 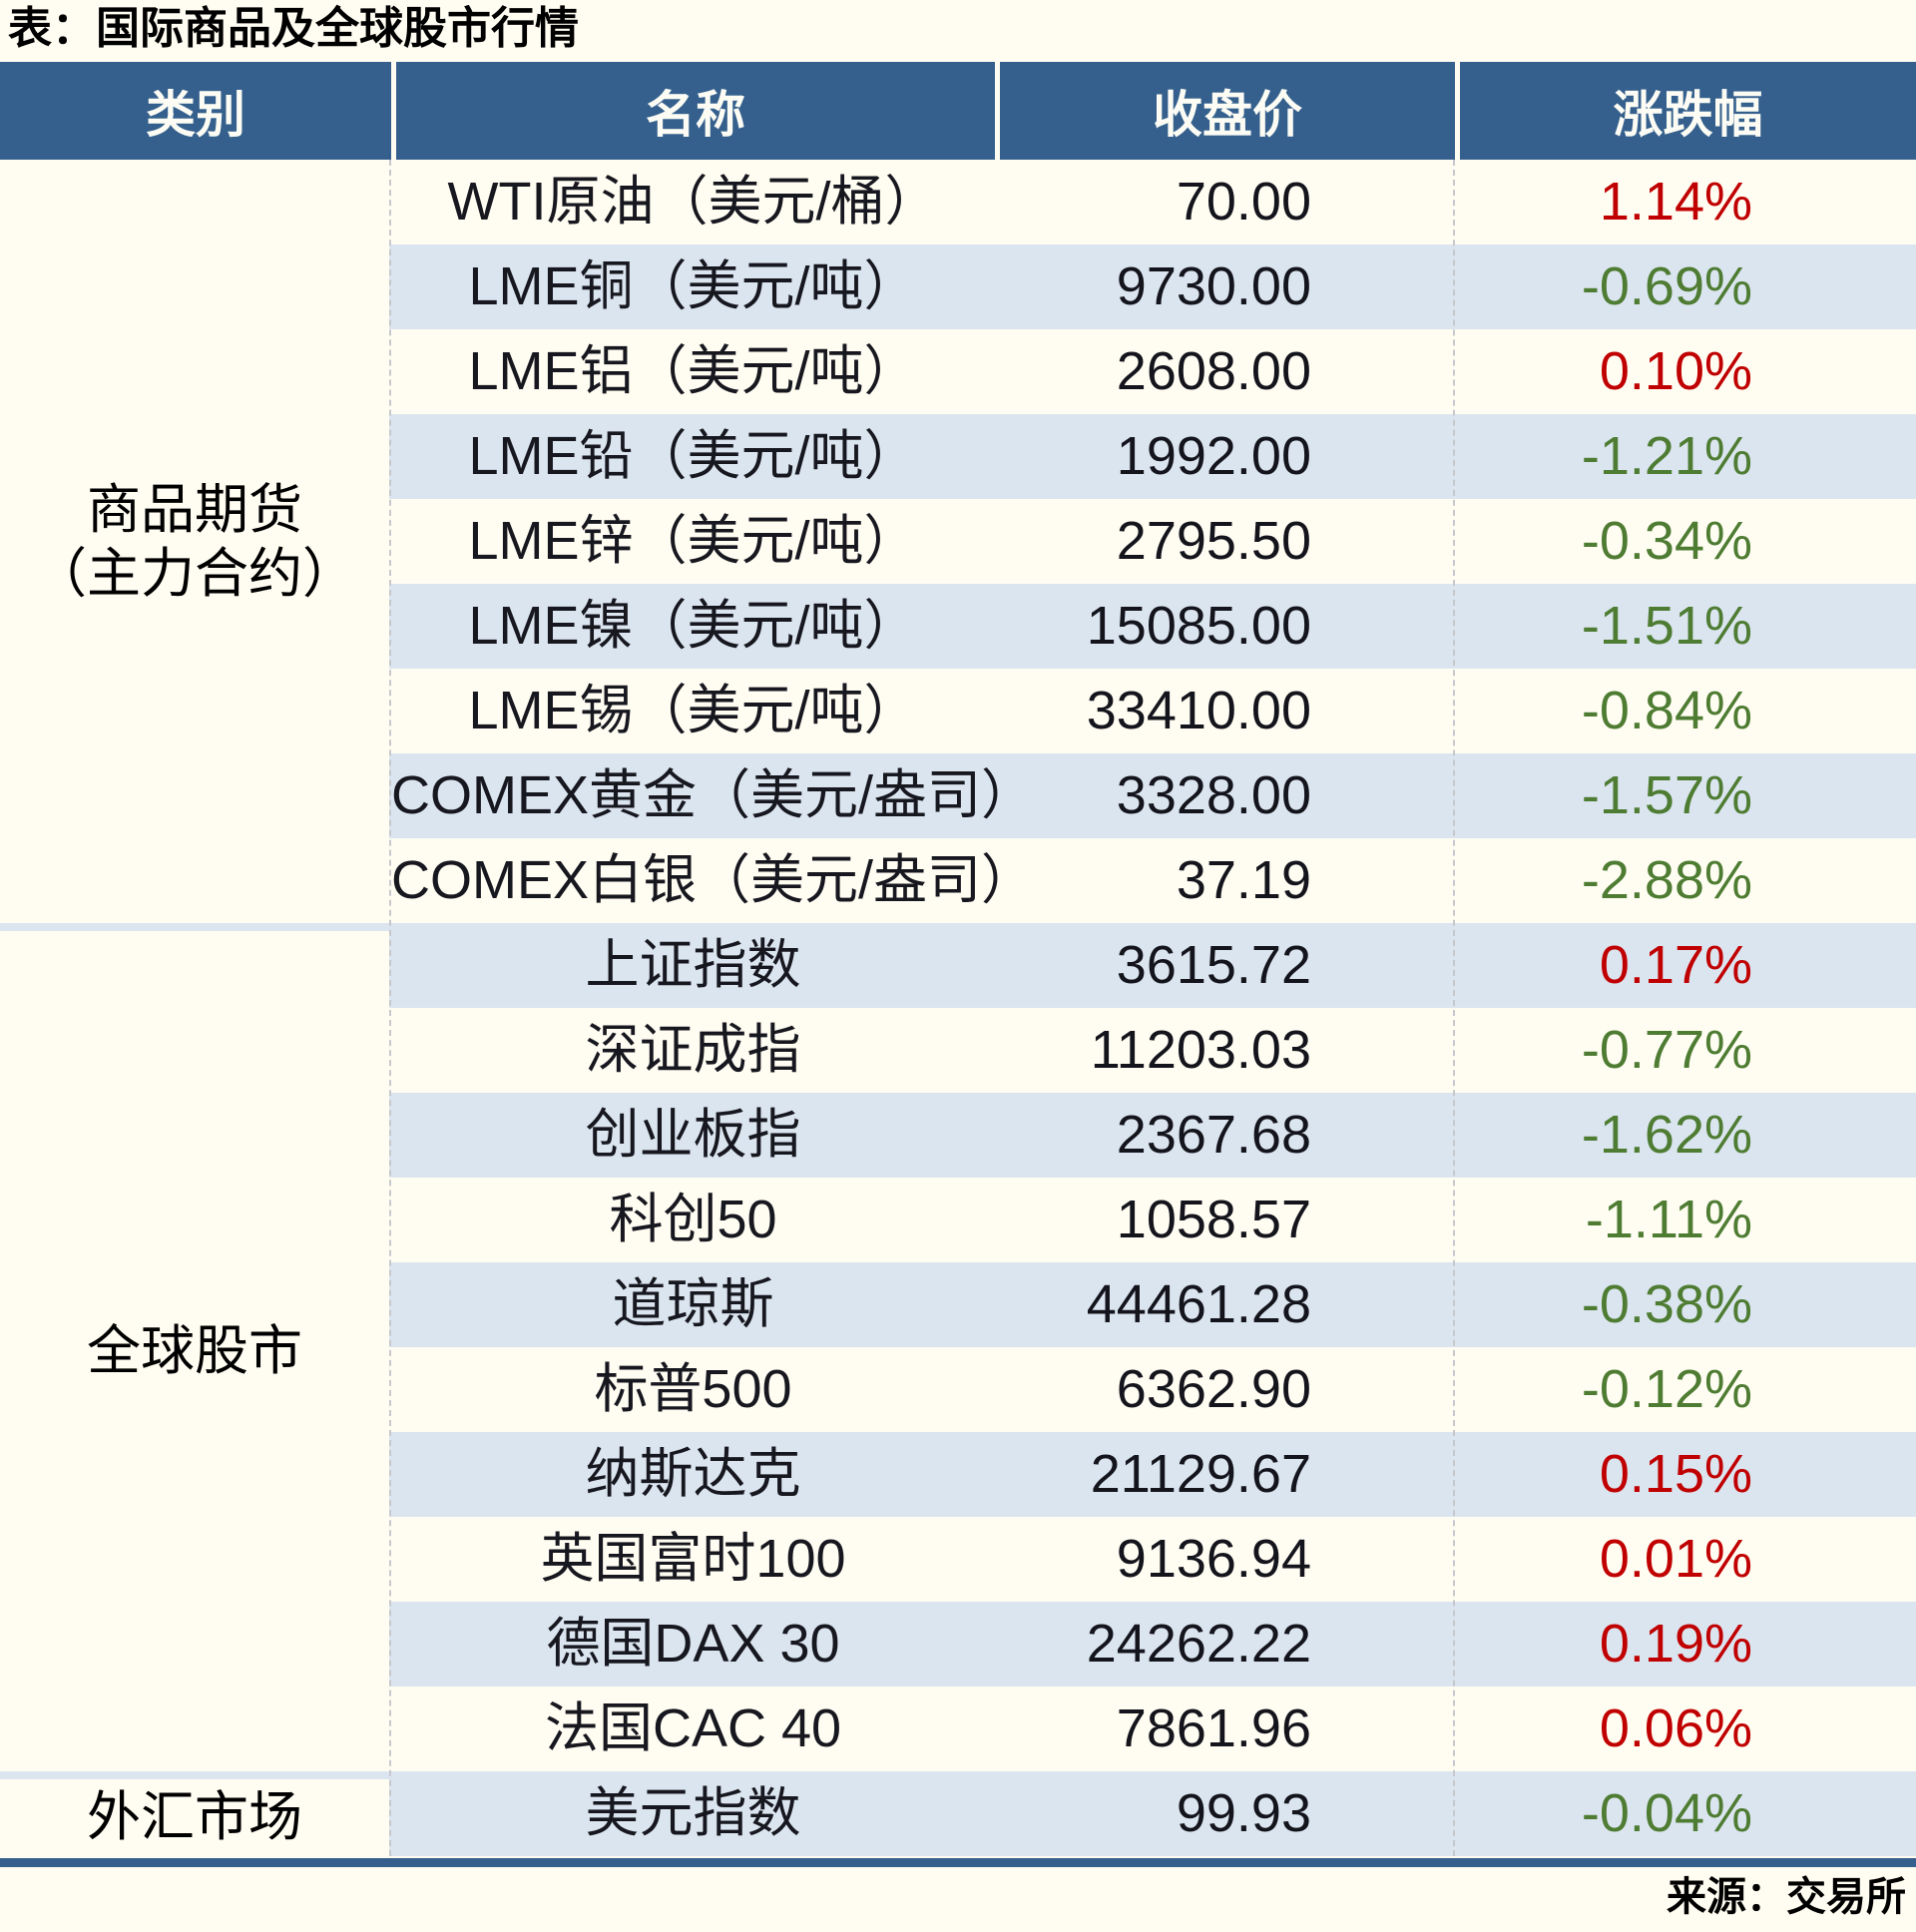 I want to click on close-price-cell: 99.93, so click(x=1243, y=1813).